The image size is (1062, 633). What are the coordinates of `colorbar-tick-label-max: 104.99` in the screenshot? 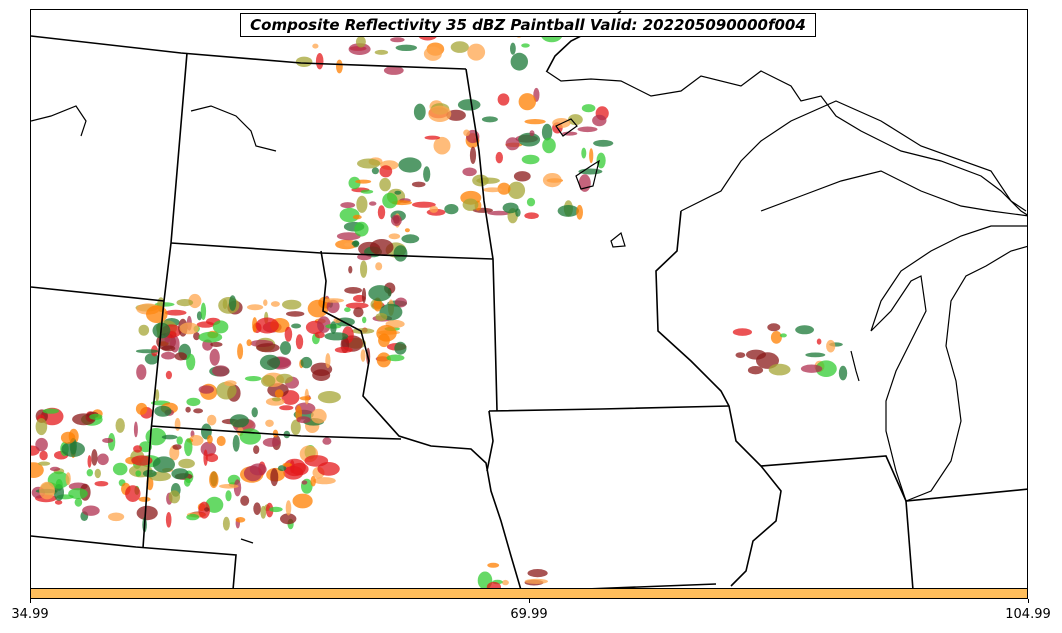 It's located at (1028, 614).